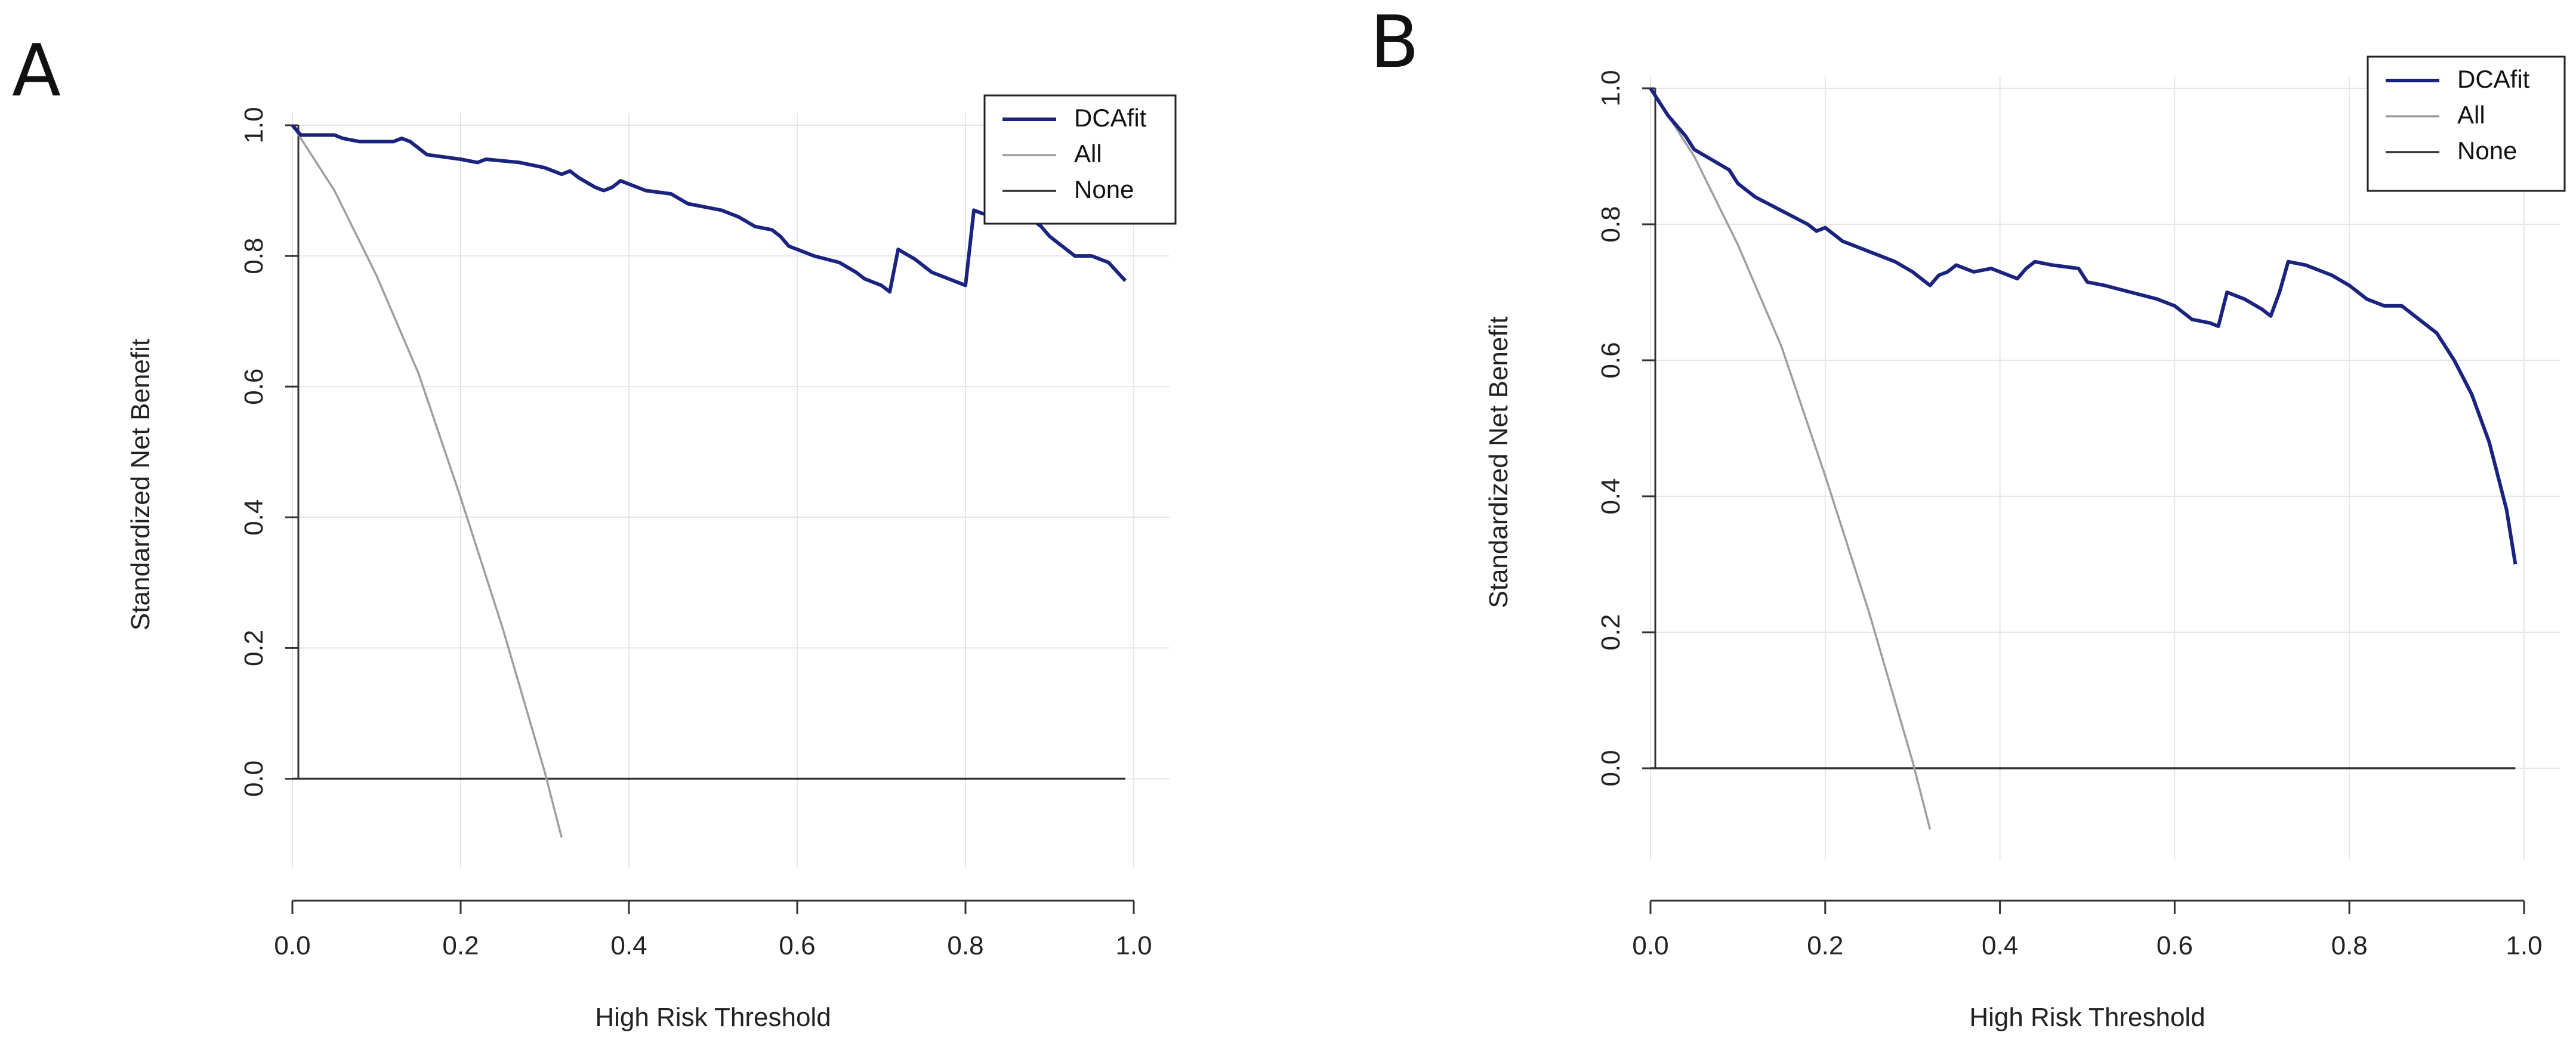  What do you see at coordinates (36, 71) in the screenshot?
I see `panel-label: A` at bounding box center [36, 71].